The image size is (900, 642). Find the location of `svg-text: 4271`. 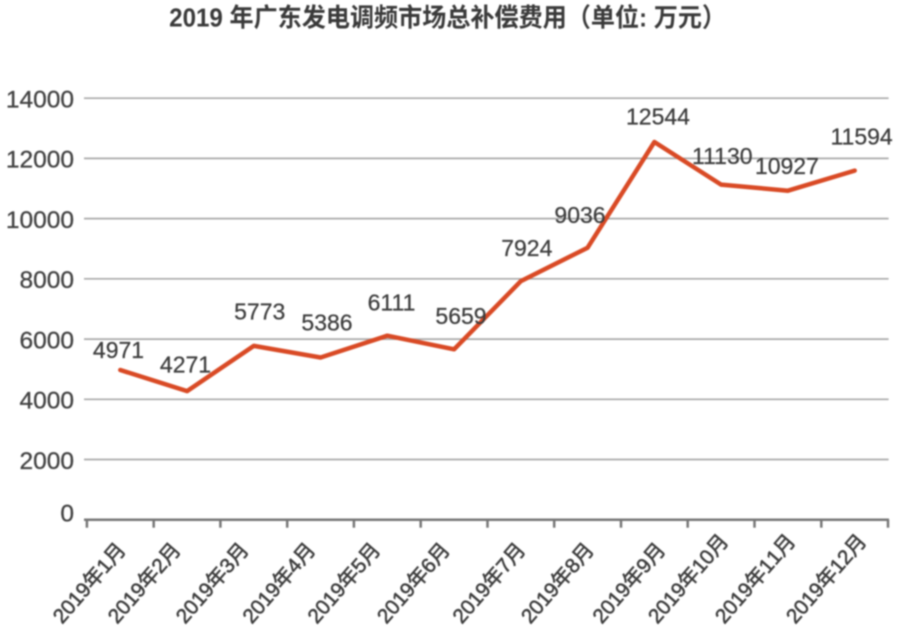

svg-text: 4271 is located at coordinates (185, 364).